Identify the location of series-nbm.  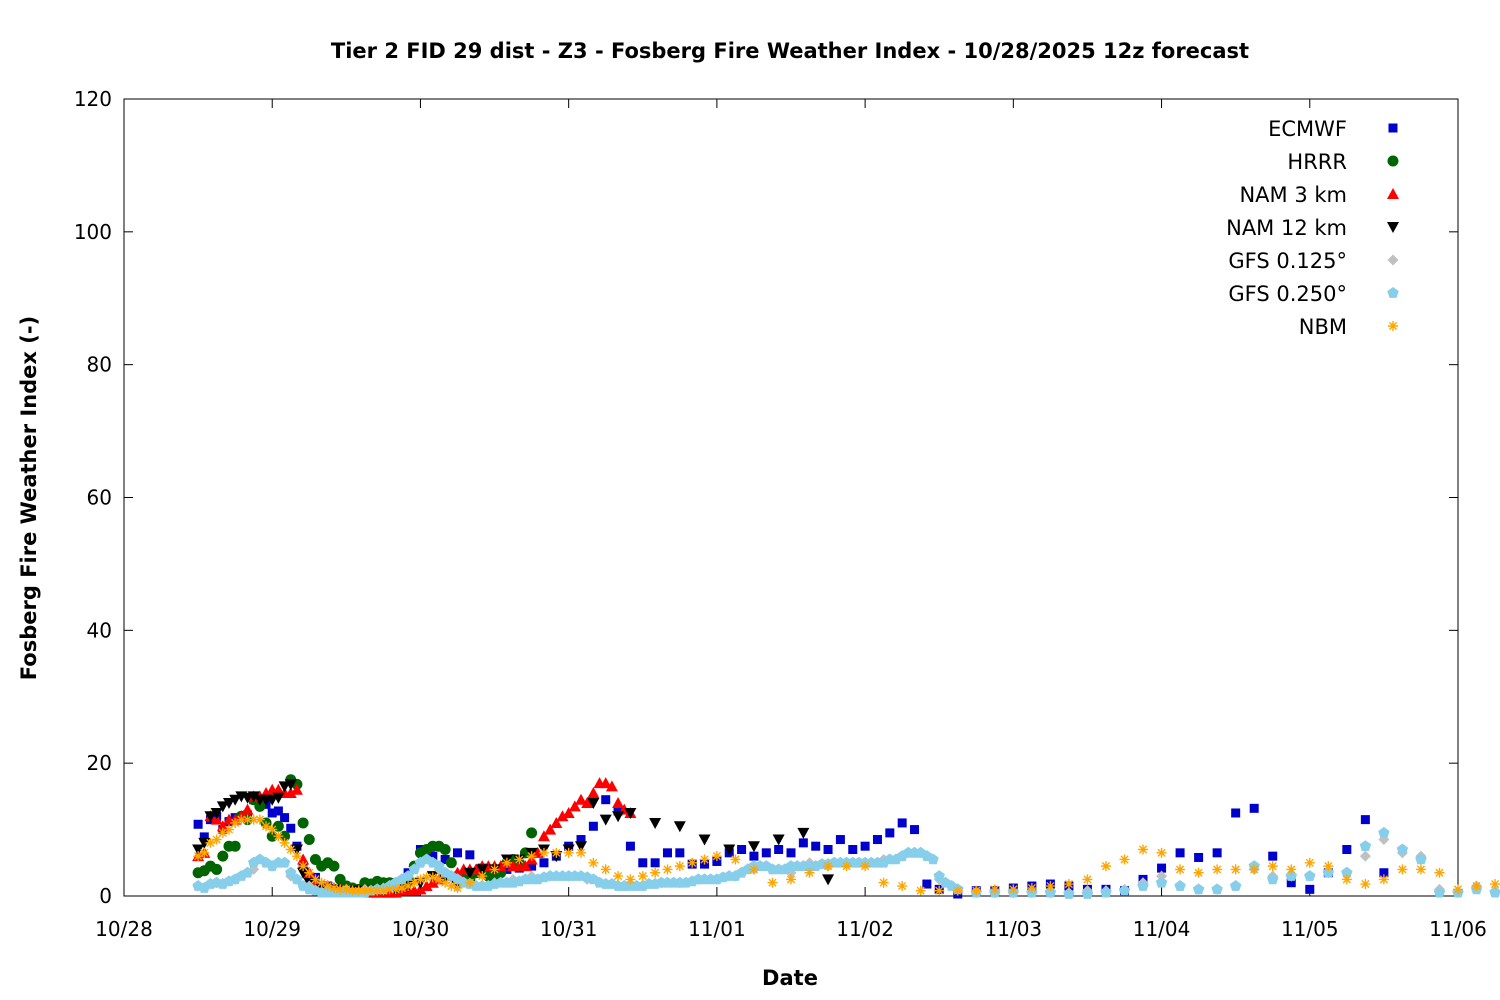
(846, 855).